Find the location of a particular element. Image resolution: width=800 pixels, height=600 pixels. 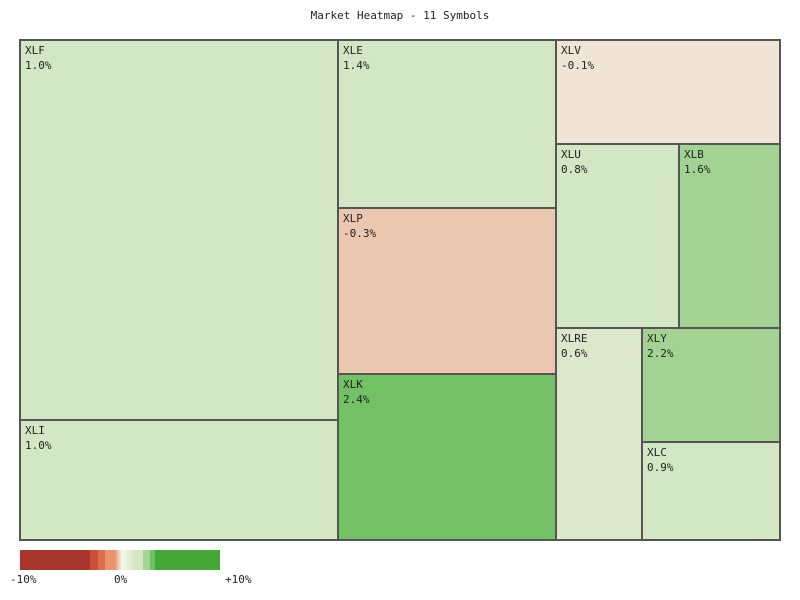

tile-xlre: XLRE 0.6% is located at coordinates (599, 434).